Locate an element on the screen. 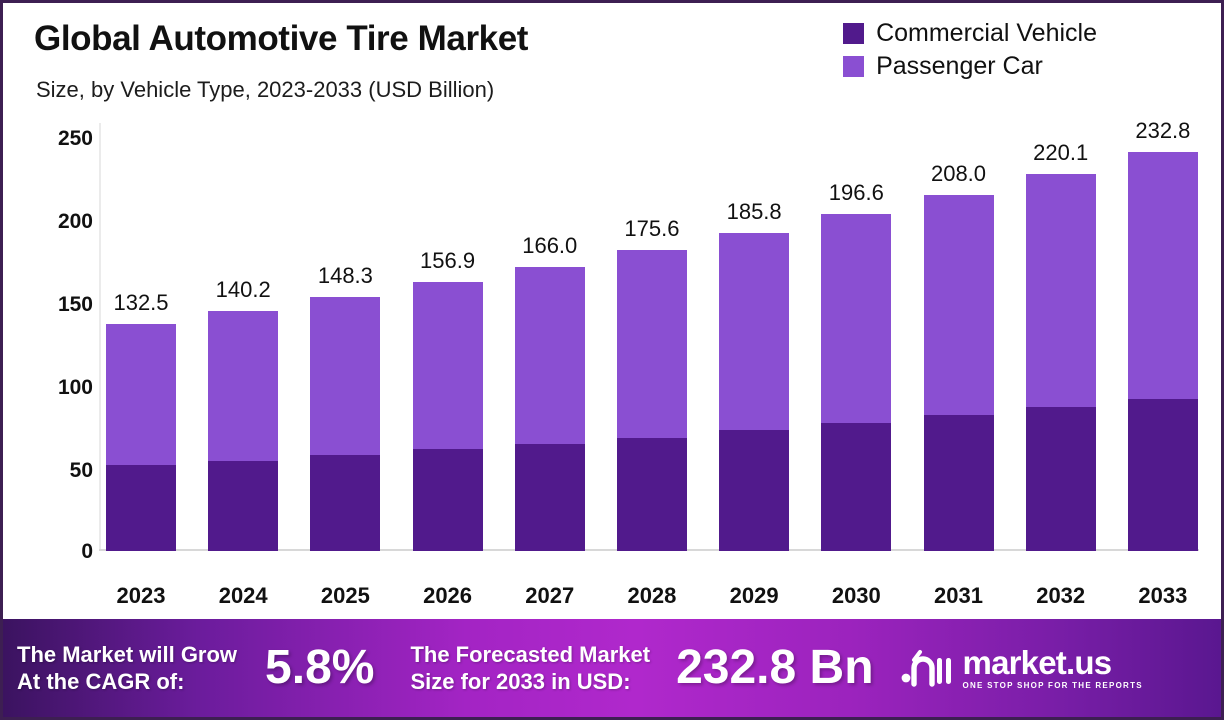 The height and width of the screenshot is (720, 1224). logo-wordmark: market.us is located at coordinates (1037, 662).